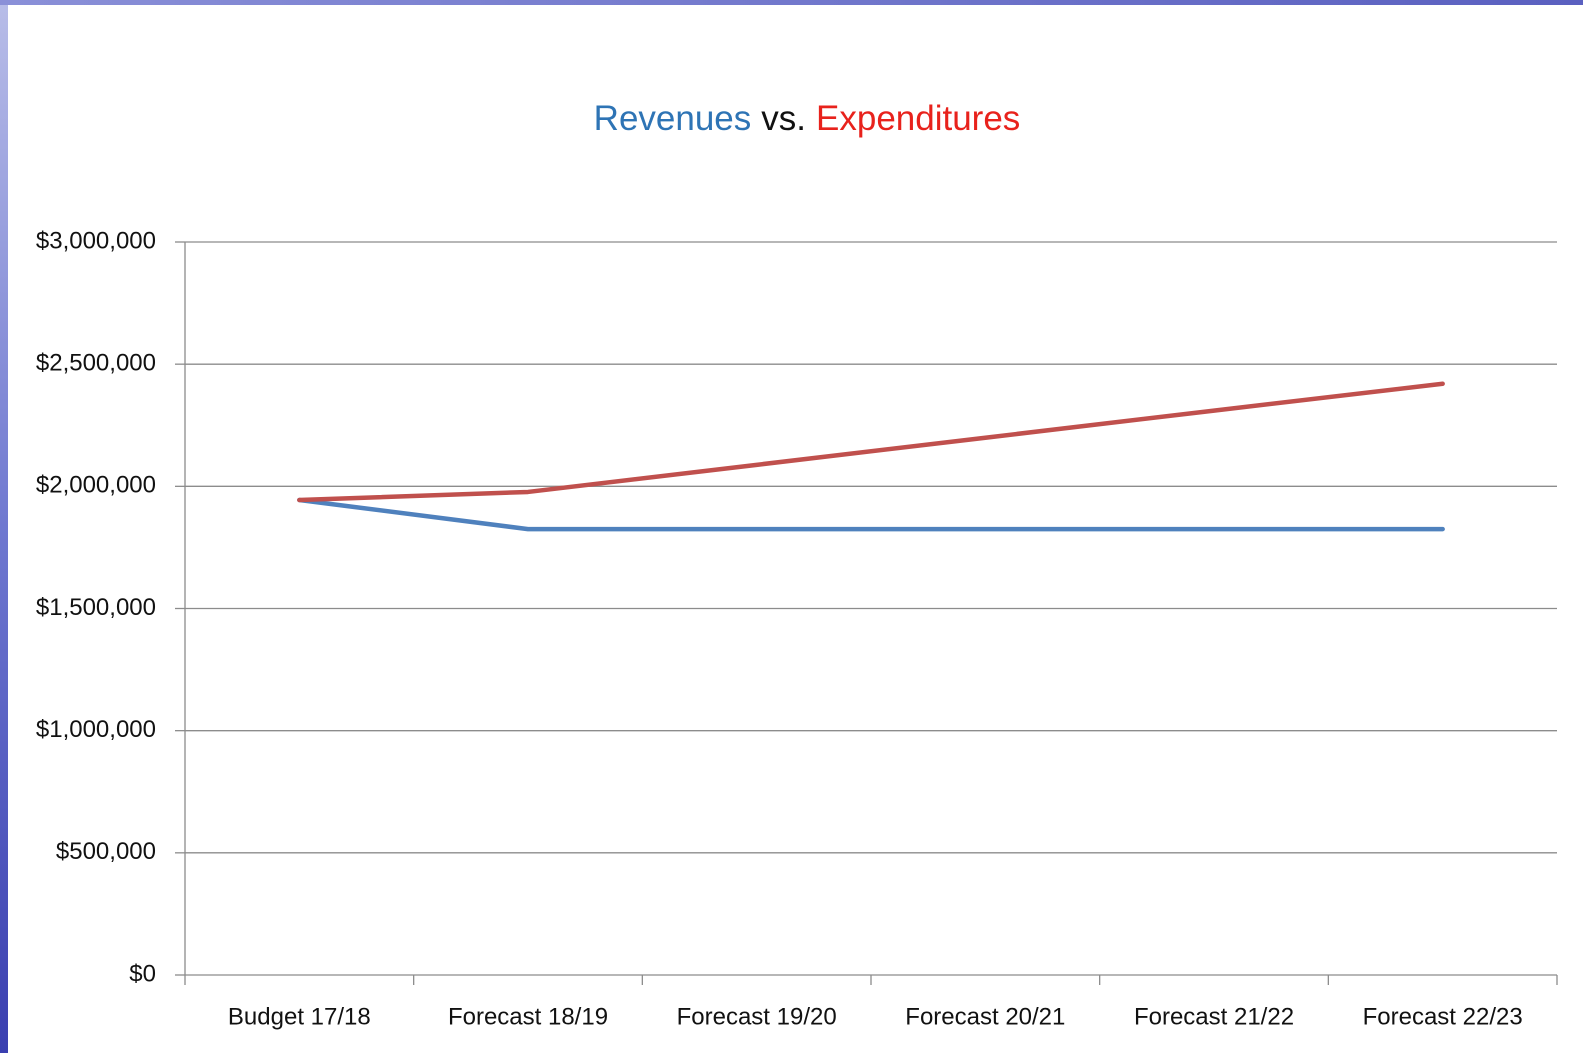 Image resolution: width=1583 pixels, height=1053 pixels. I want to click on x-tick-label: Forecast 18/19, so click(528, 1016).